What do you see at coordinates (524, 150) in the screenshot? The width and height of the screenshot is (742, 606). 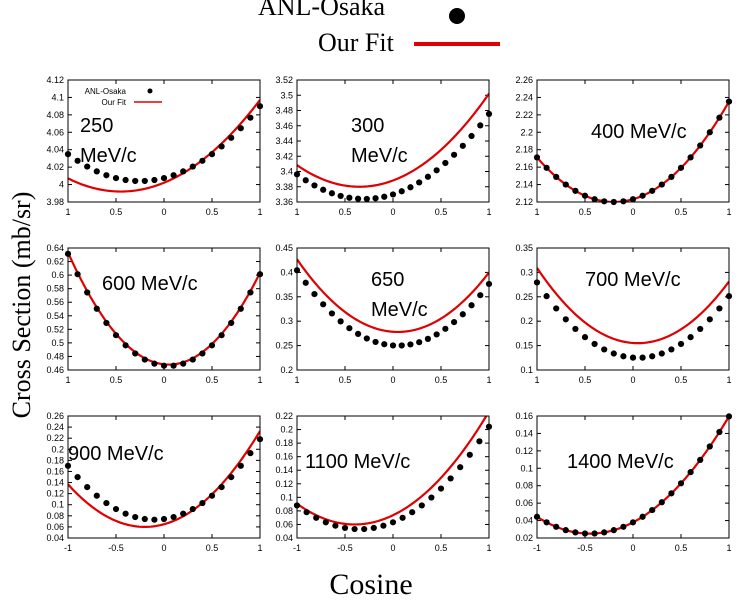 I see `y-tick-label: 2.18` at bounding box center [524, 150].